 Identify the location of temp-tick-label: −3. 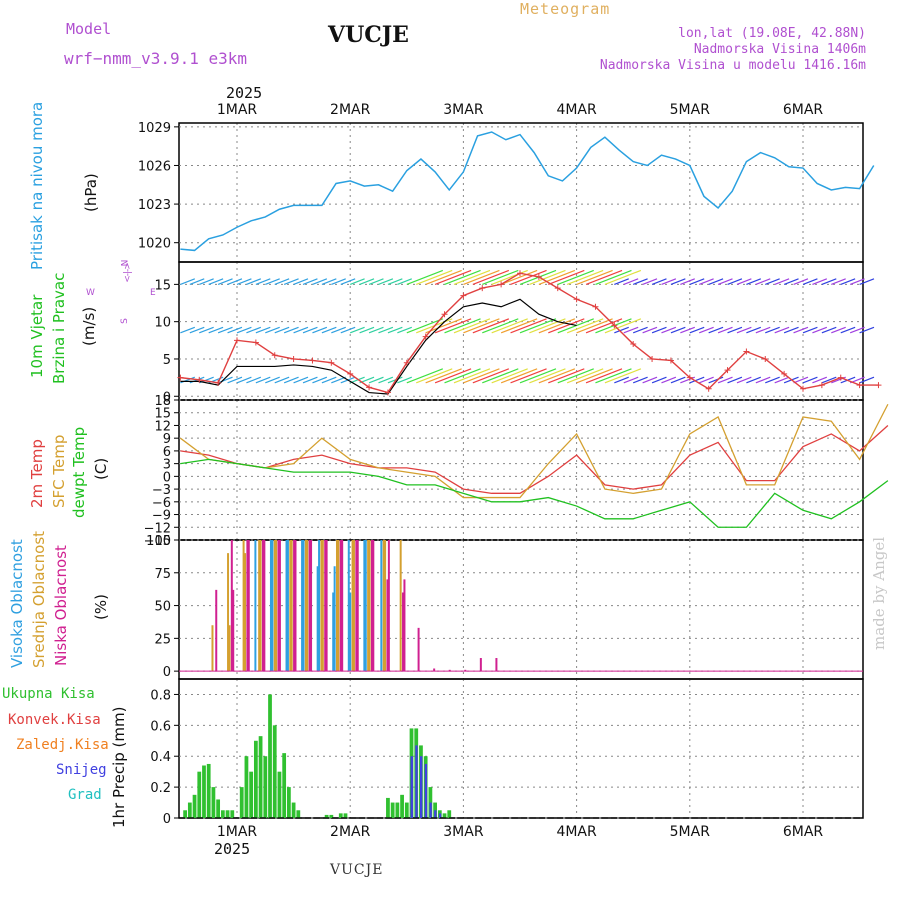
(161, 490).